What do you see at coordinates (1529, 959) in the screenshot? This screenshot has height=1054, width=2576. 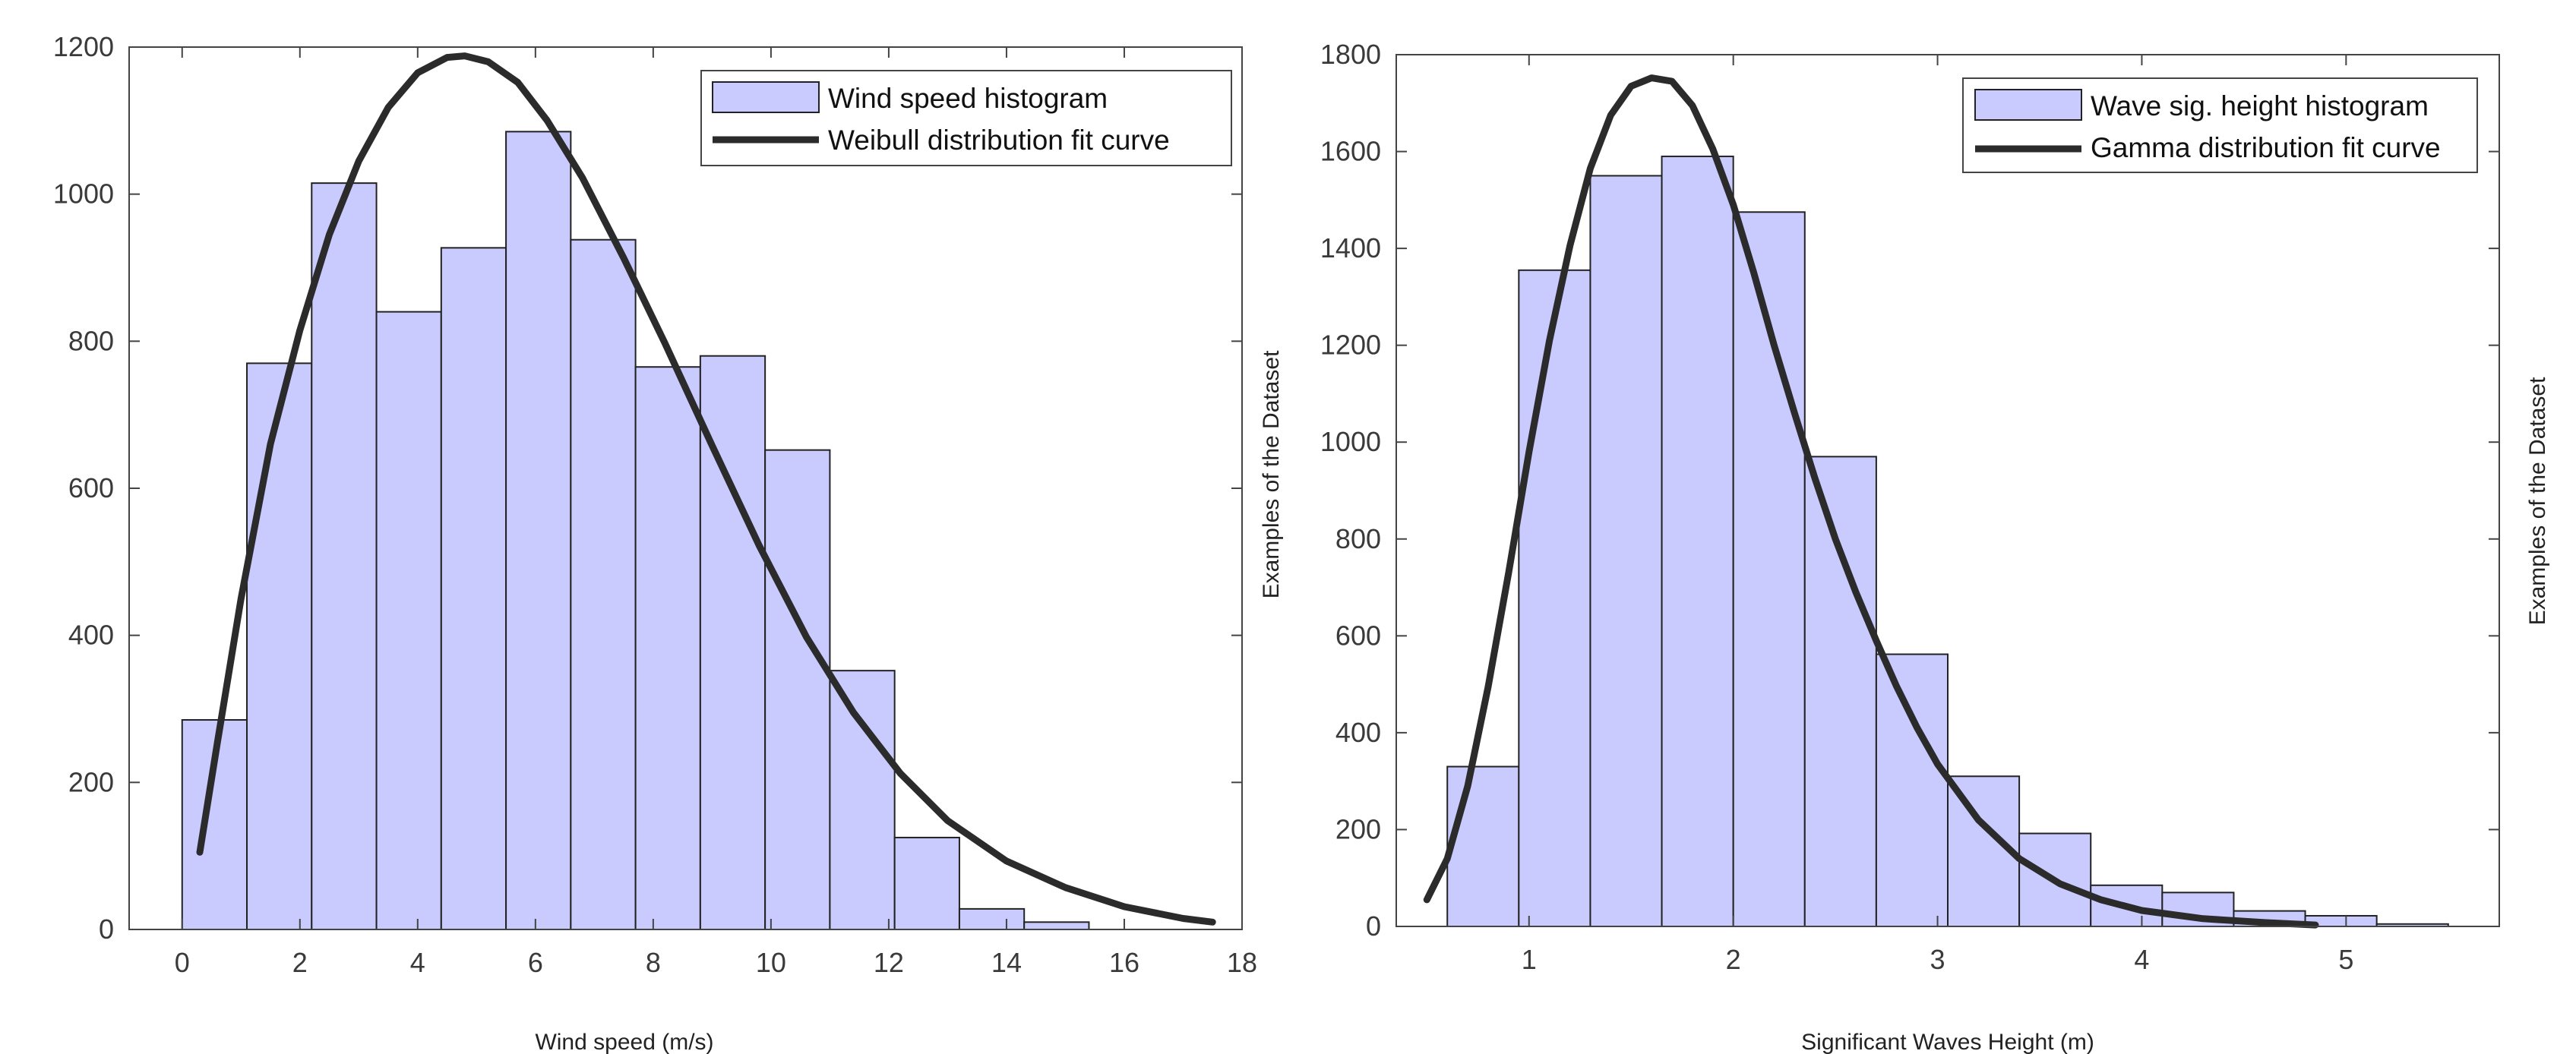 I see `x-tick-label: 1` at bounding box center [1529, 959].